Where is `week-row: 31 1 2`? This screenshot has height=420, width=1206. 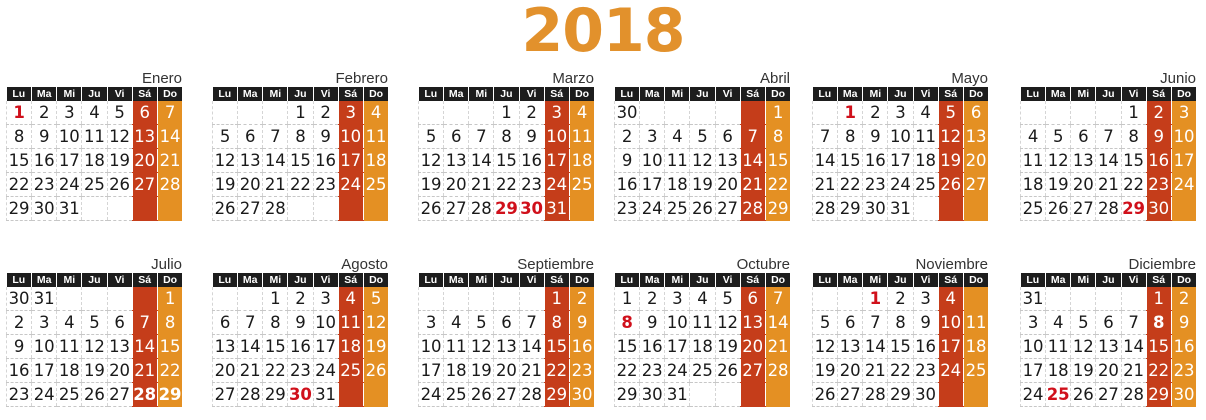
week-row: 31 1 2 is located at coordinates (1108, 299).